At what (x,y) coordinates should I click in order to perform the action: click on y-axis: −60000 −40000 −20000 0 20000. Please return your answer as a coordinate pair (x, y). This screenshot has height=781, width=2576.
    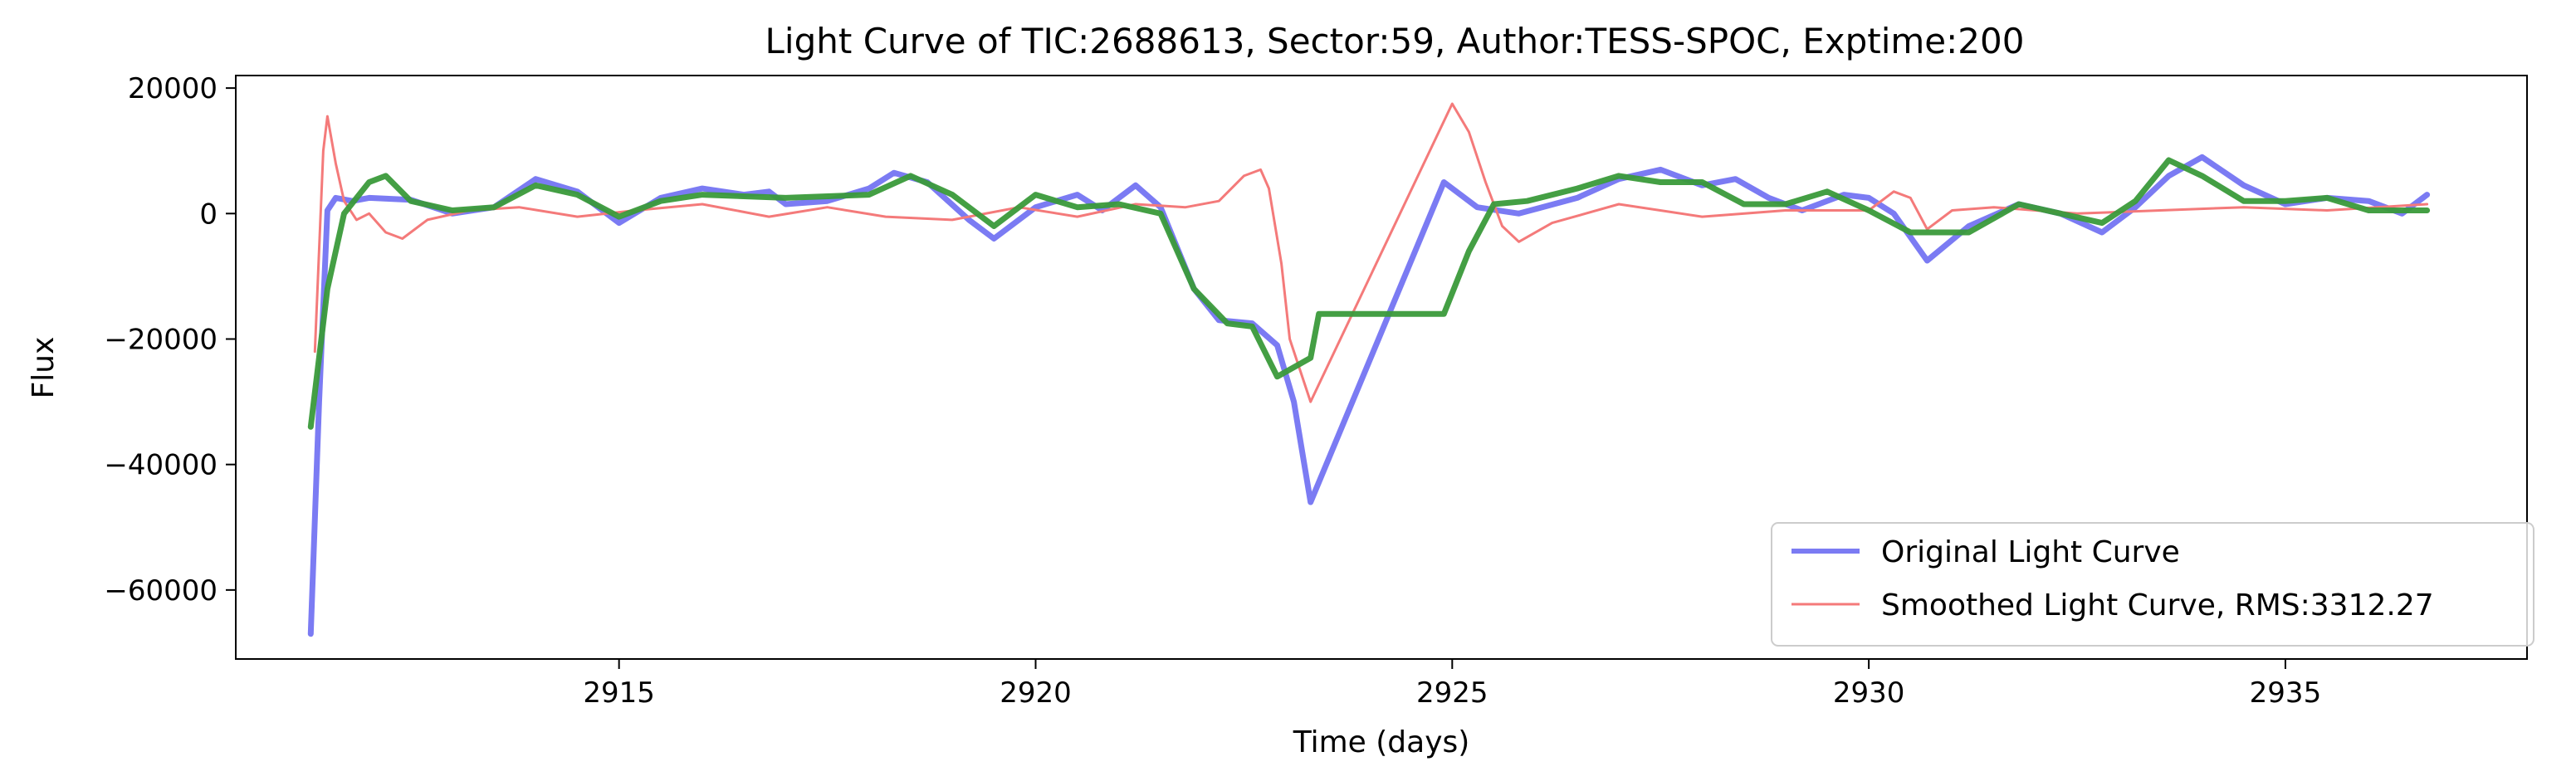
    Looking at the image, I should click on (170, 340).